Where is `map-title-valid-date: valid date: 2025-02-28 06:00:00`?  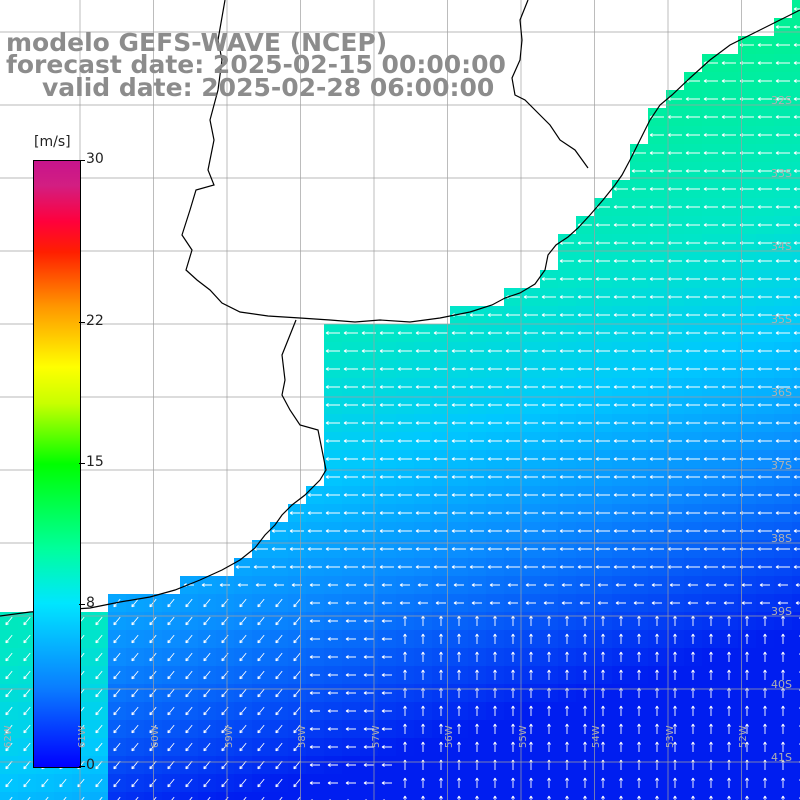 map-title-valid-date: valid date: 2025-02-28 06:00:00 is located at coordinates (268, 87).